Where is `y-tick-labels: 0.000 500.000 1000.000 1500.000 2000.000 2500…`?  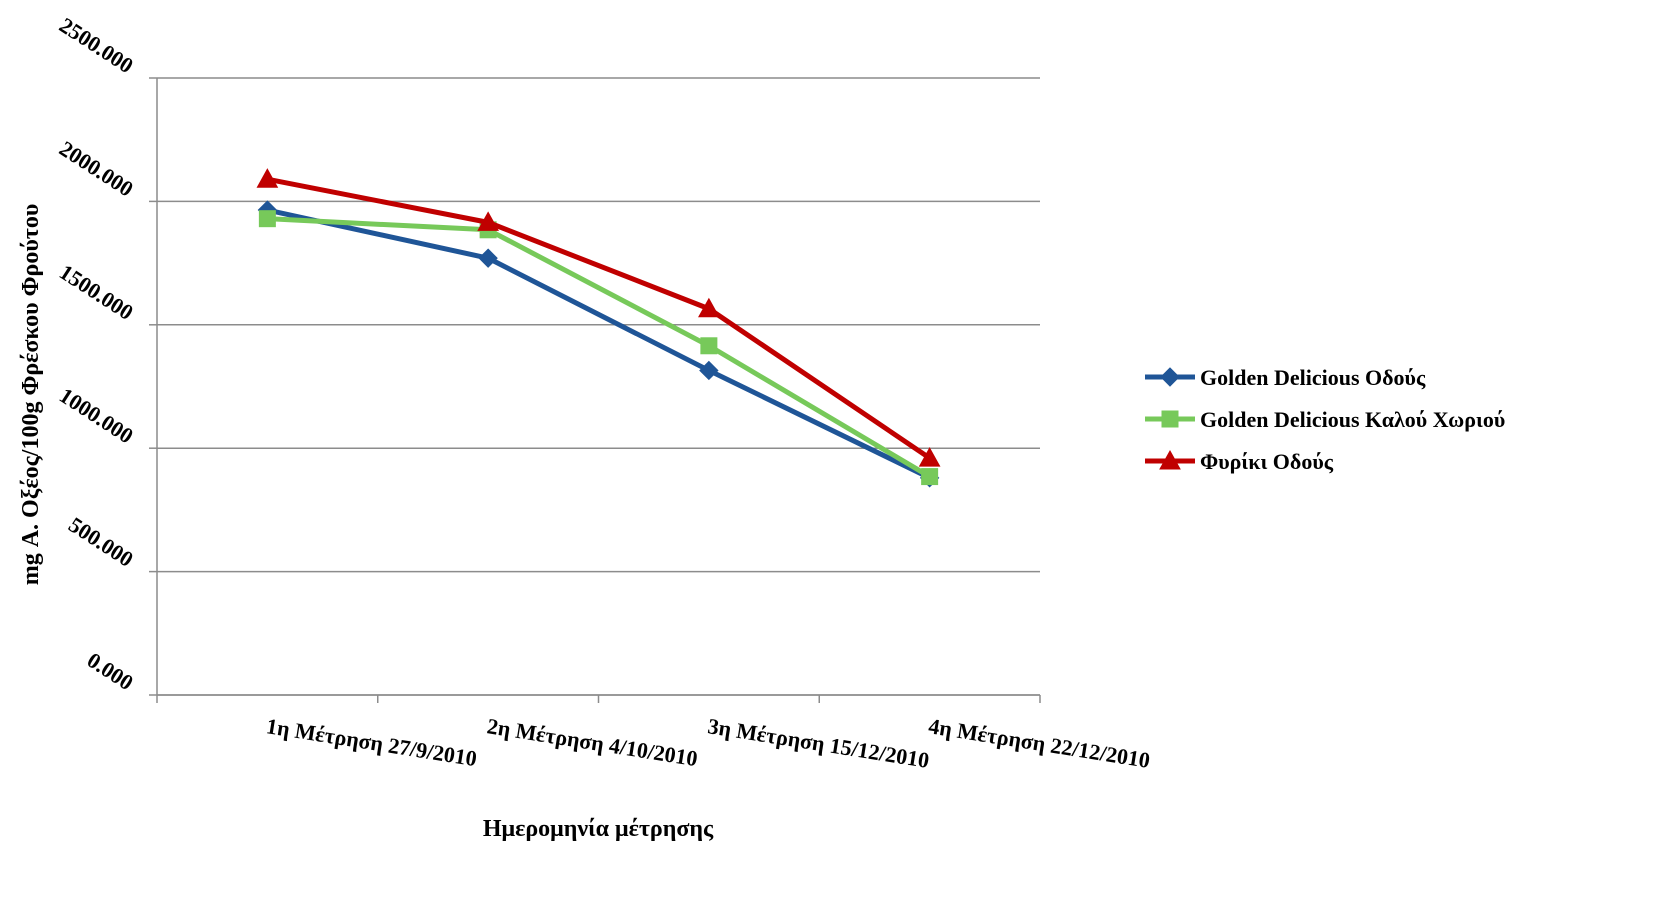
y-tick-labels: 0.000 500.000 1000.000 1500.000 2000.000 2500… is located at coordinates (96, 353).